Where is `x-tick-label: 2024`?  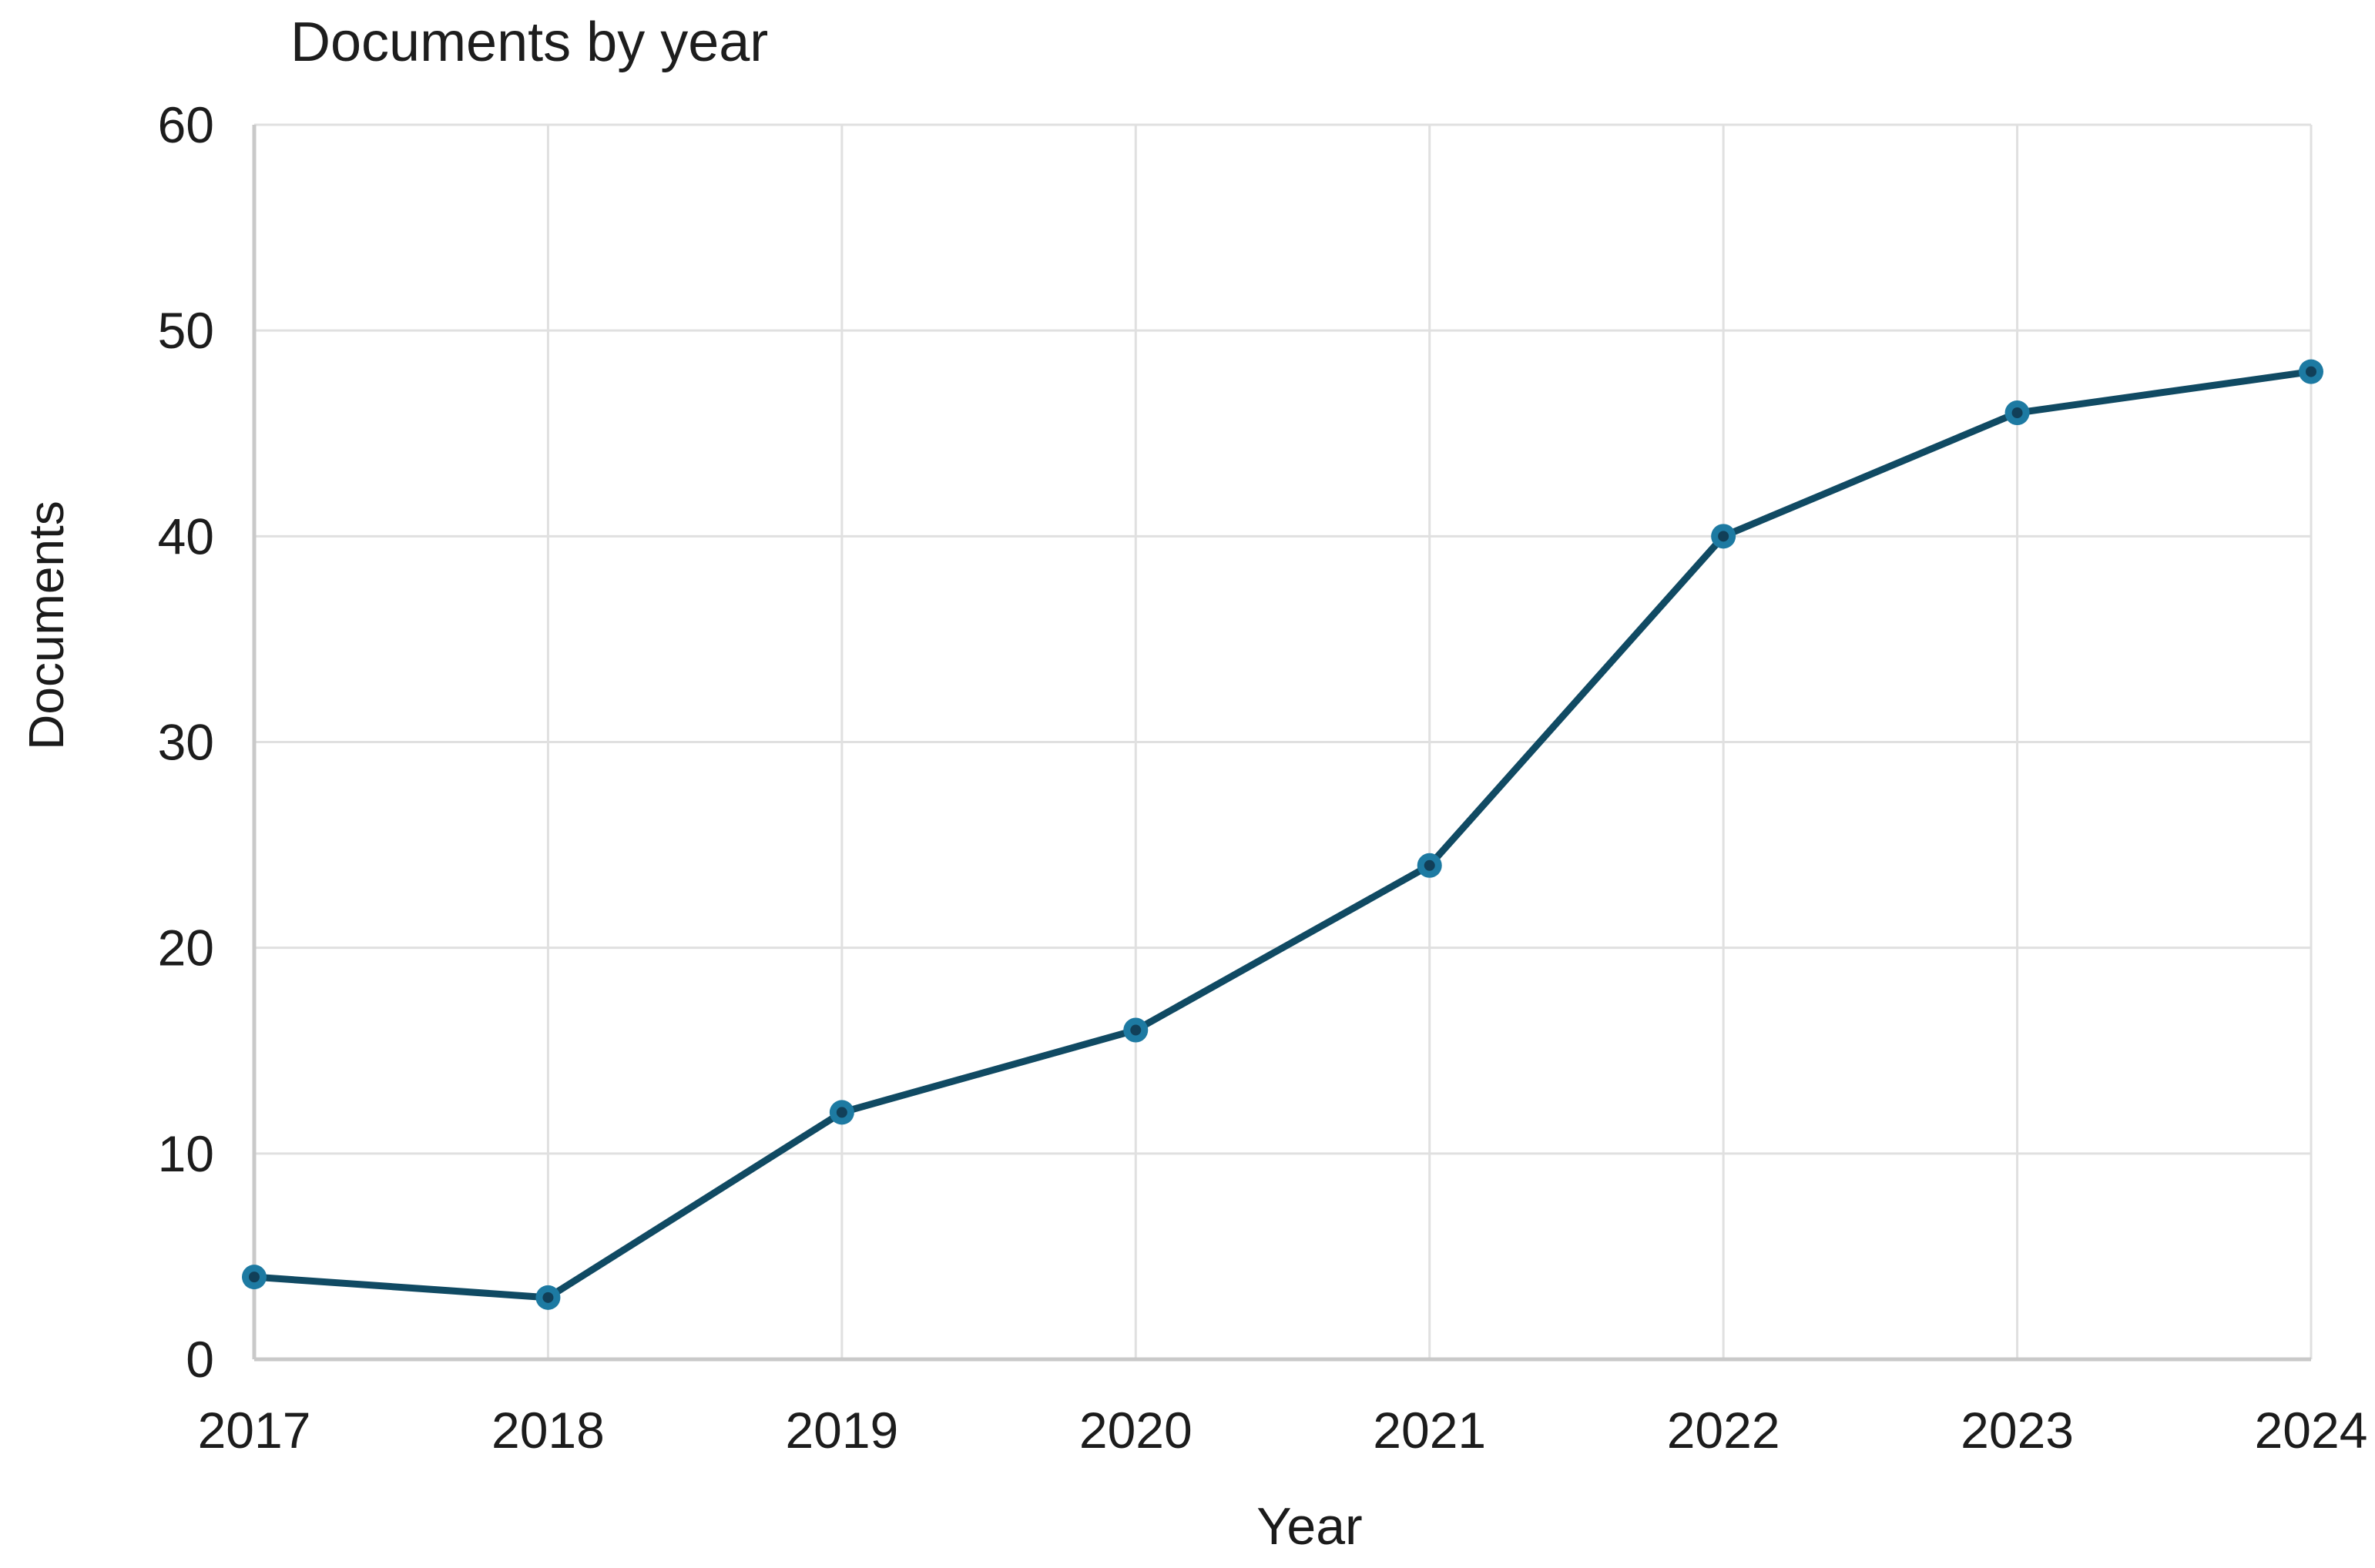 x-tick-label: 2024 is located at coordinates (2311, 1430).